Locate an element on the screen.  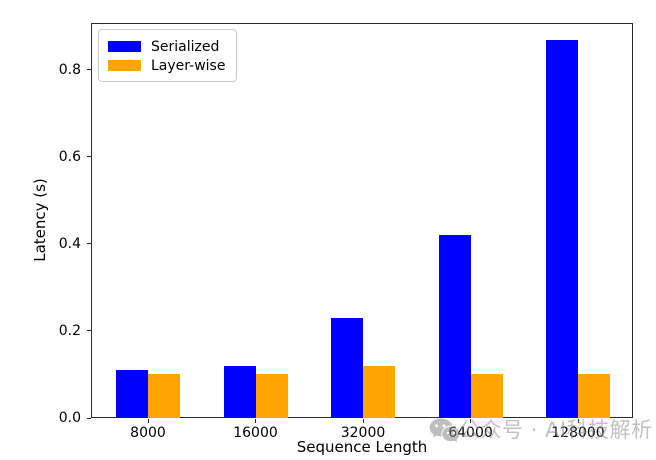
y-tick-label: 0.6 is located at coordinates (69, 156).